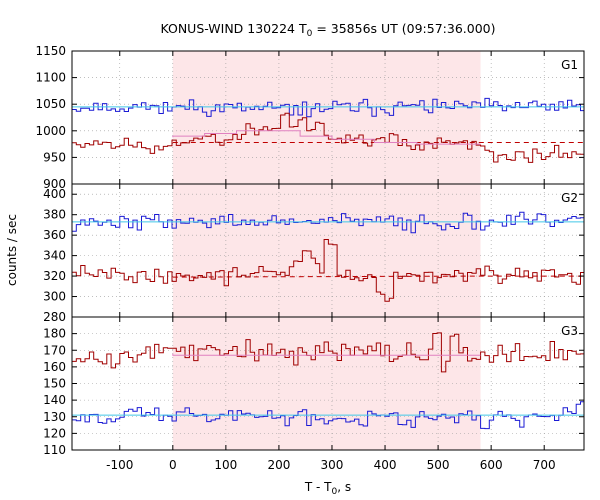 This screenshot has width=600, height=500. Describe the element at coordinates (54, 215) in the screenshot. I see `panel-g2-ytick-label: 380` at that location.